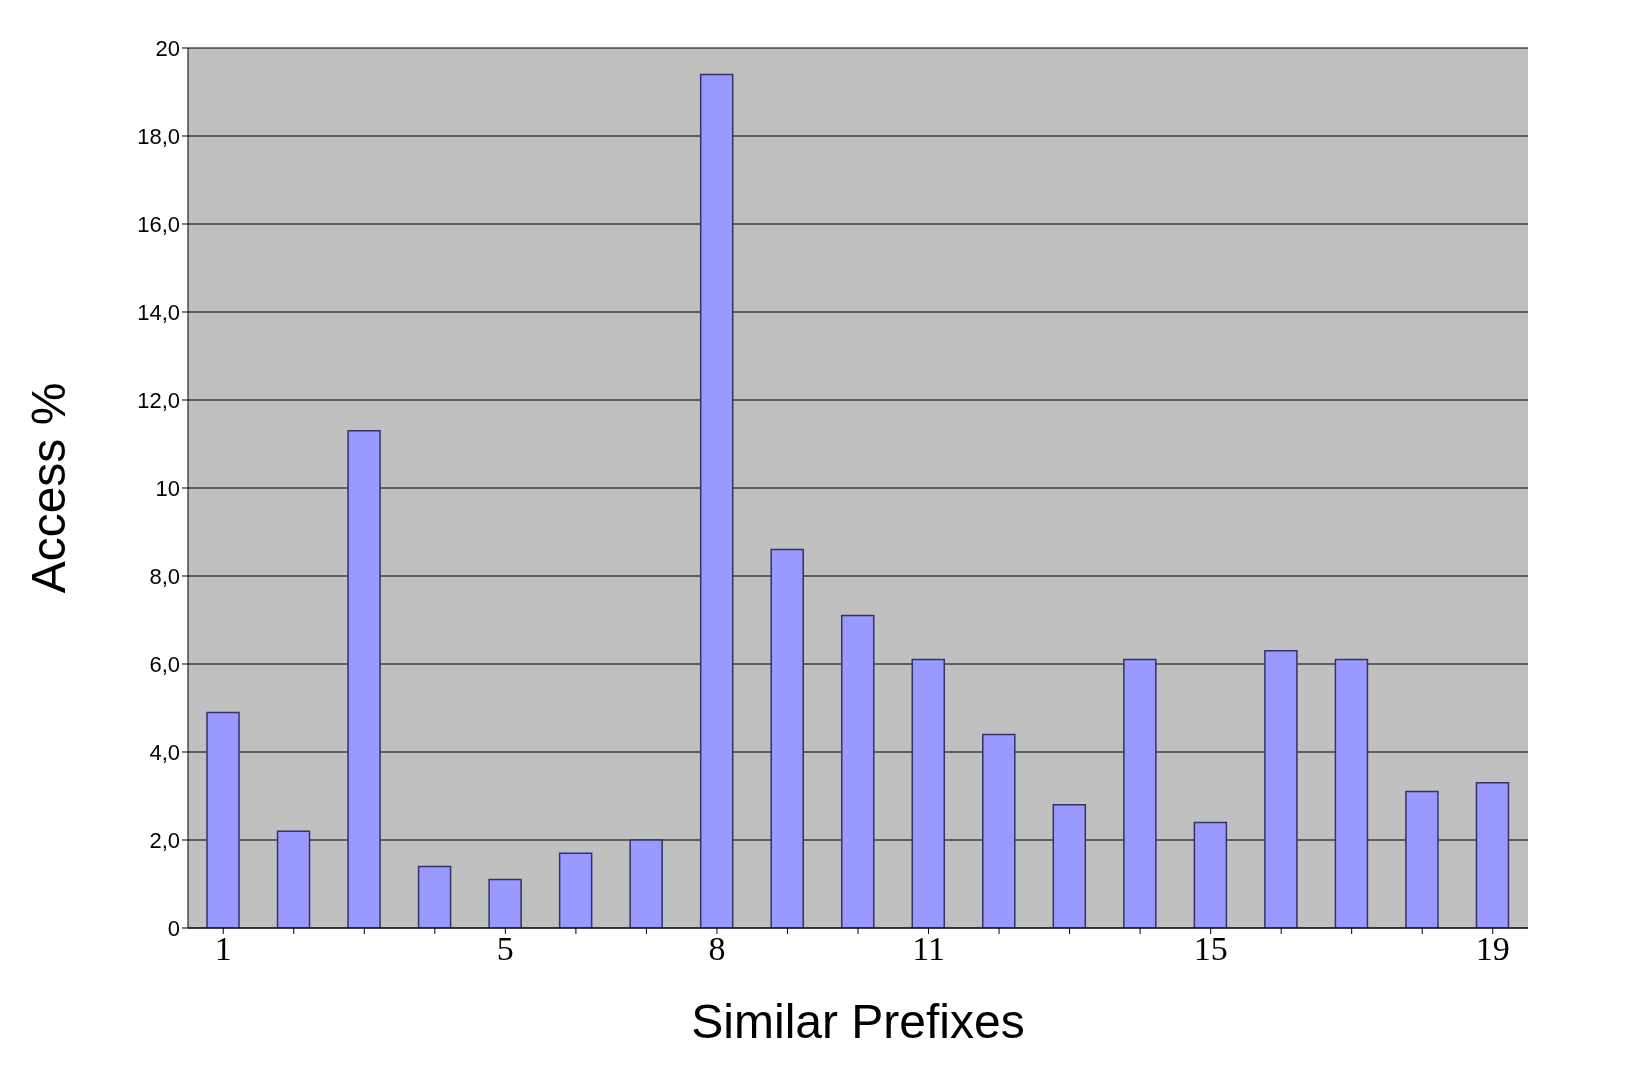  I want to click on x-tick-label: 11, so click(928, 949).